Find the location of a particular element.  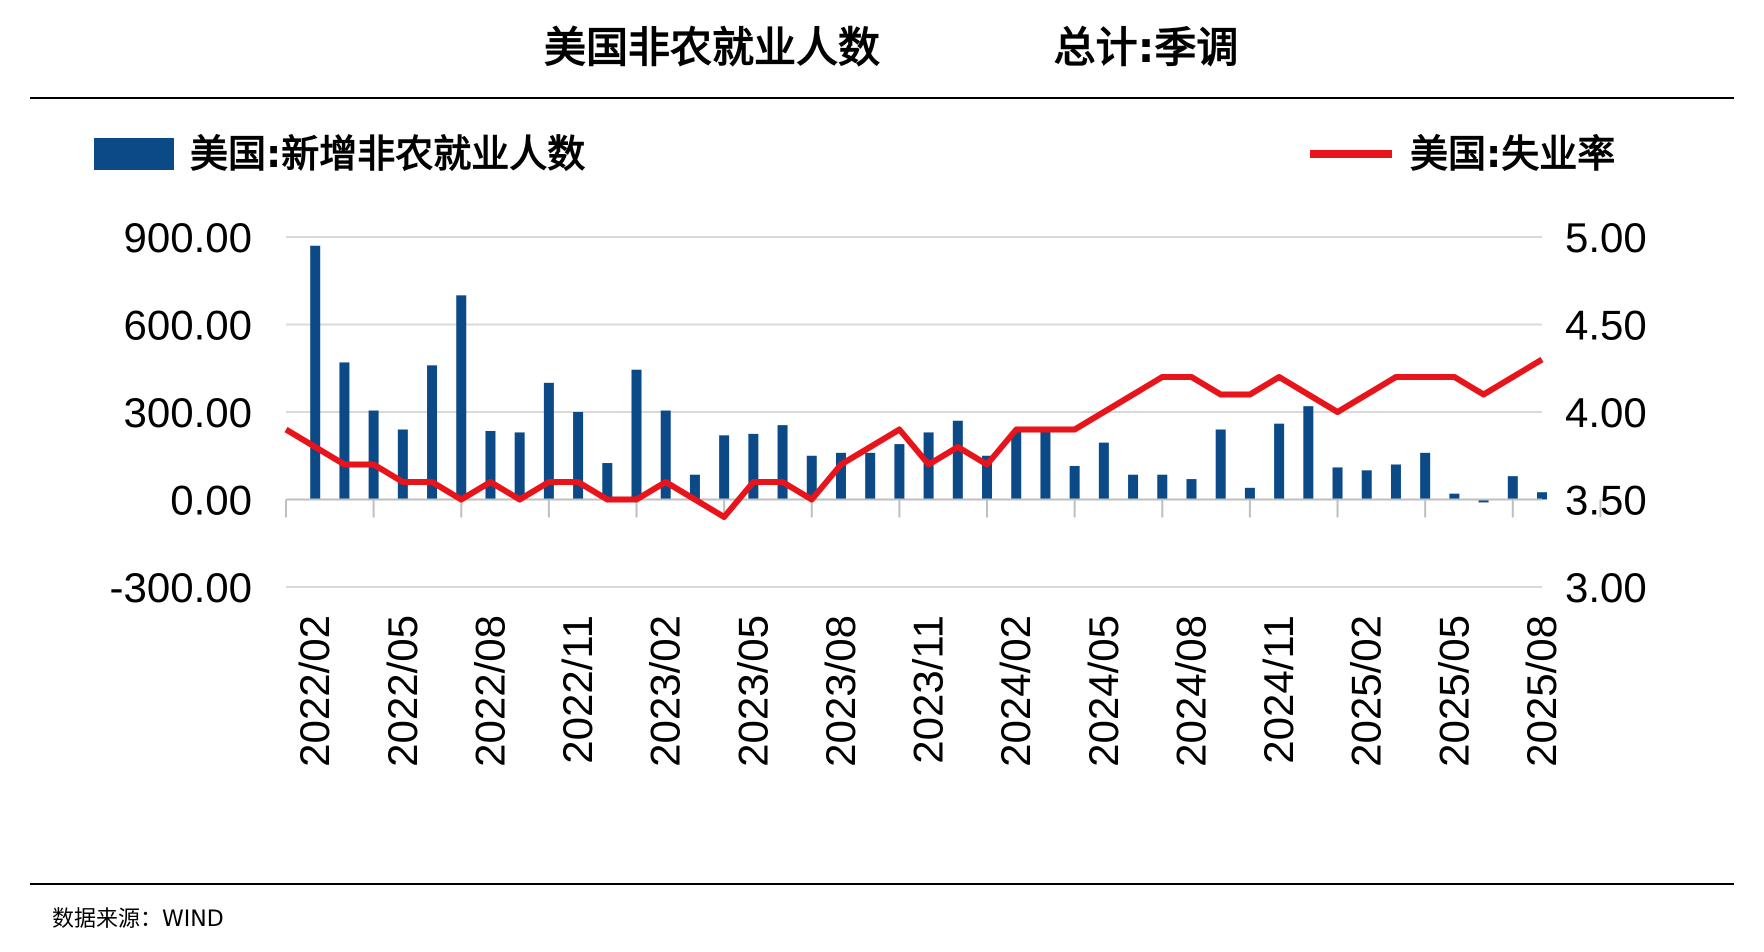

x-tick-label-2025/08: 2025/08 is located at coordinates (1541, 691).